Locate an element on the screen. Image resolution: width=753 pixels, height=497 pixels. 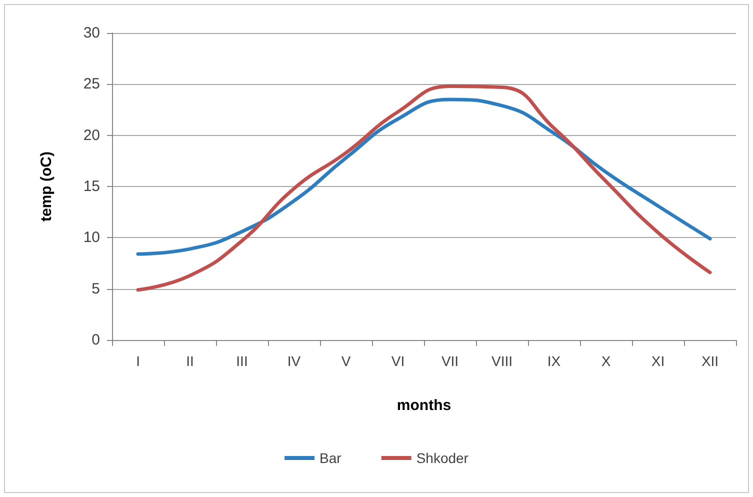
y-tick-label: 0 is located at coordinates (96, 340).